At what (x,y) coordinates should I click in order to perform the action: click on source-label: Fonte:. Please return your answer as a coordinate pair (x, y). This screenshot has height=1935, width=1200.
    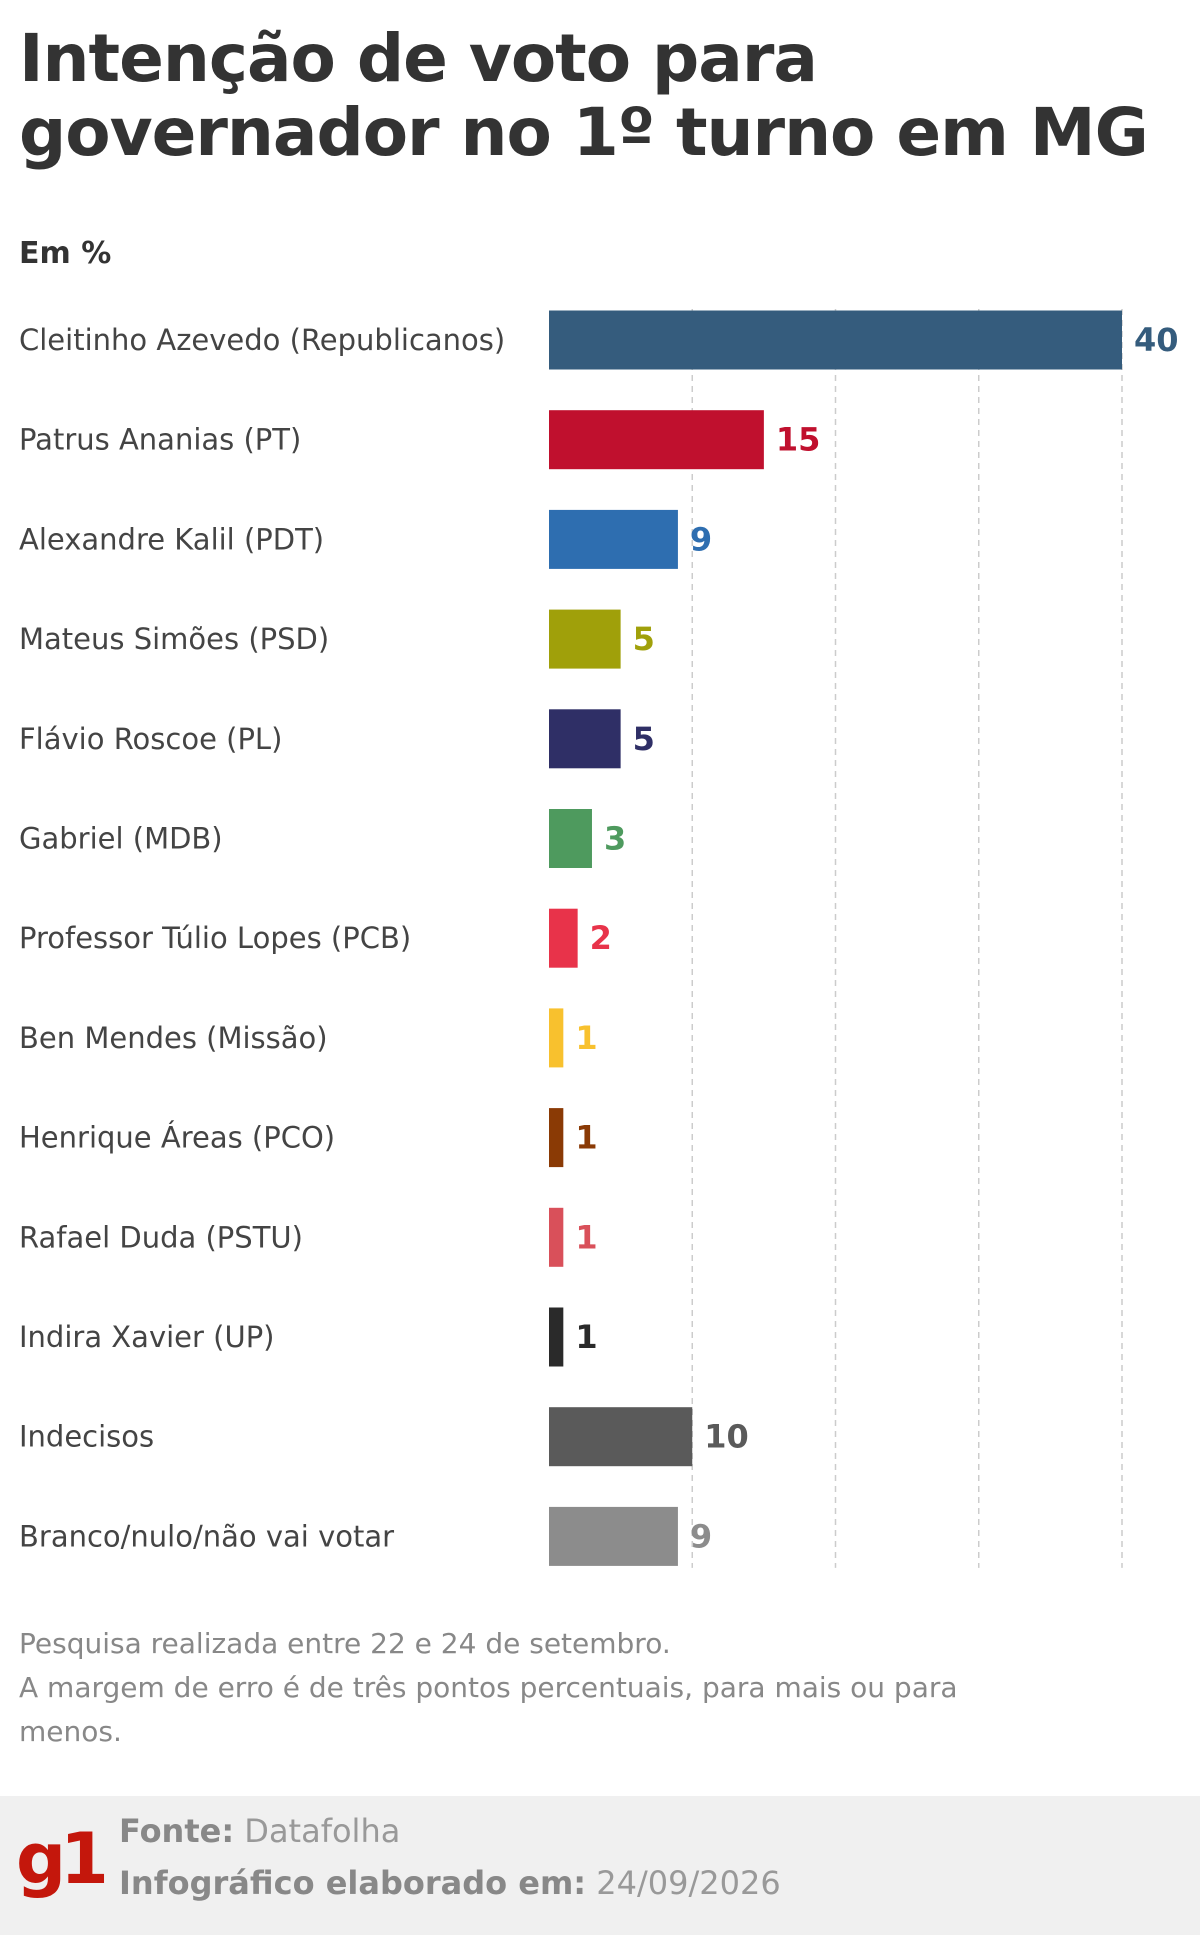
    Looking at the image, I should click on (177, 1831).